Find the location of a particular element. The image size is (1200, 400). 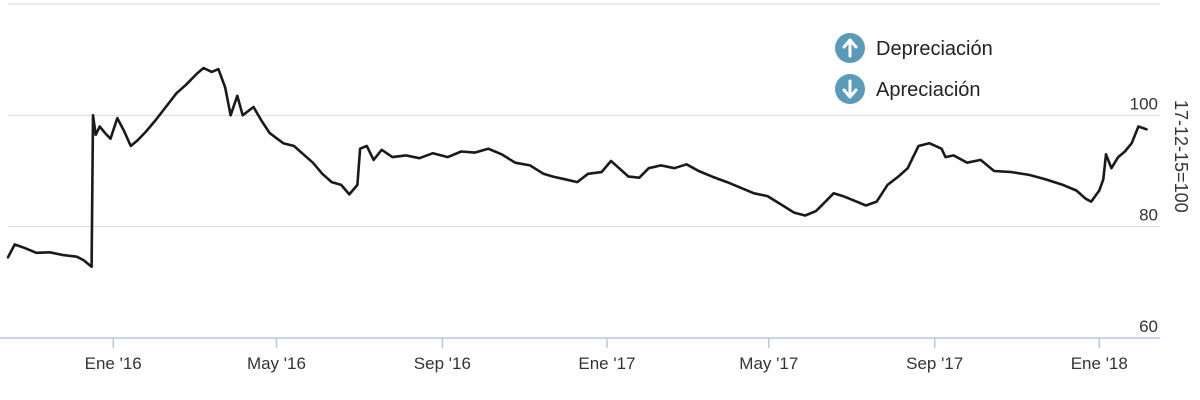

y-axis: 60 80 100 is located at coordinates (1144, 215).